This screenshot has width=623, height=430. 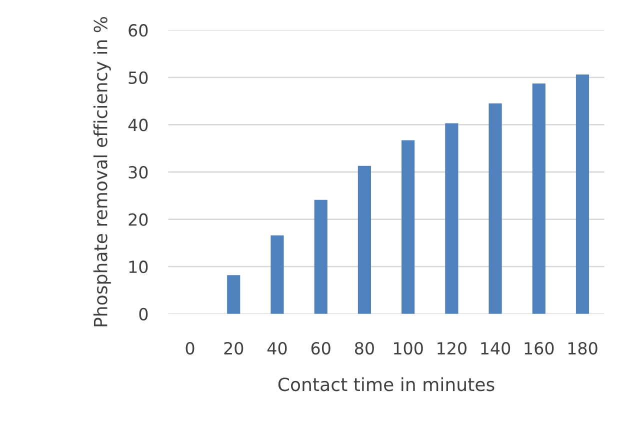 I want to click on y-tick-label: 60, so click(x=138, y=30).